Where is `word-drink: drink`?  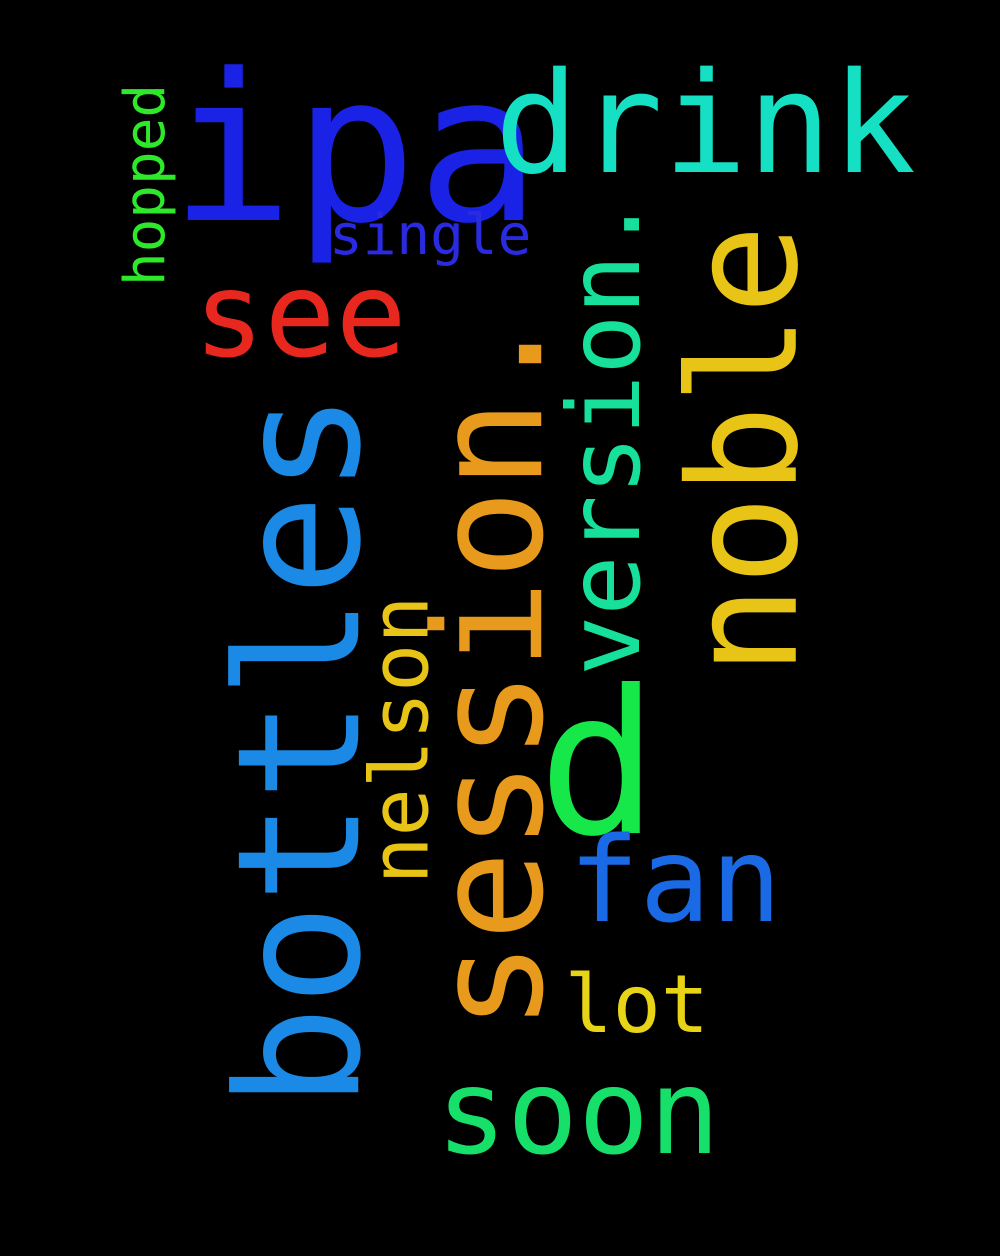 word-drink: drink is located at coordinates (705, 124).